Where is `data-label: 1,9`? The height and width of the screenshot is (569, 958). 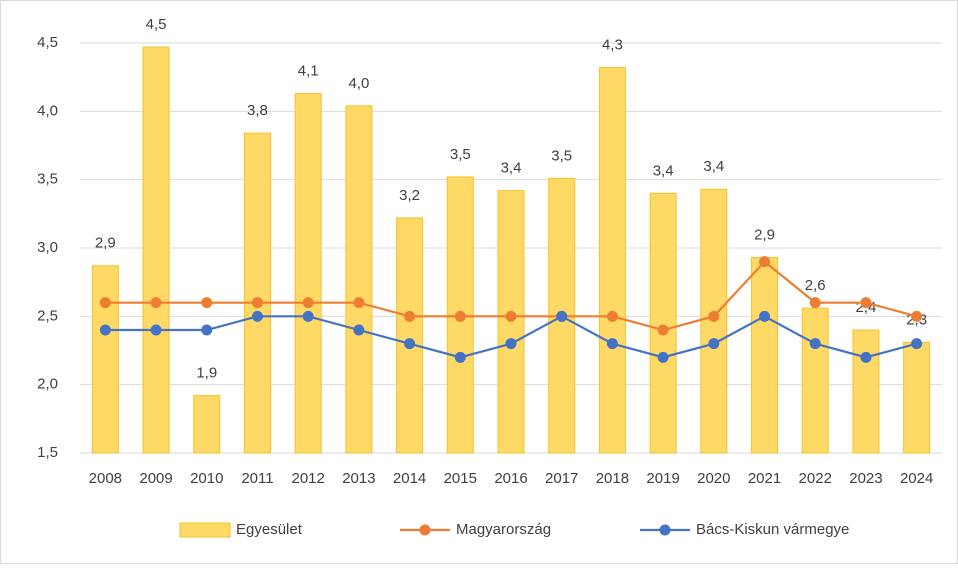
data-label: 1,9 is located at coordinates (206, 373).